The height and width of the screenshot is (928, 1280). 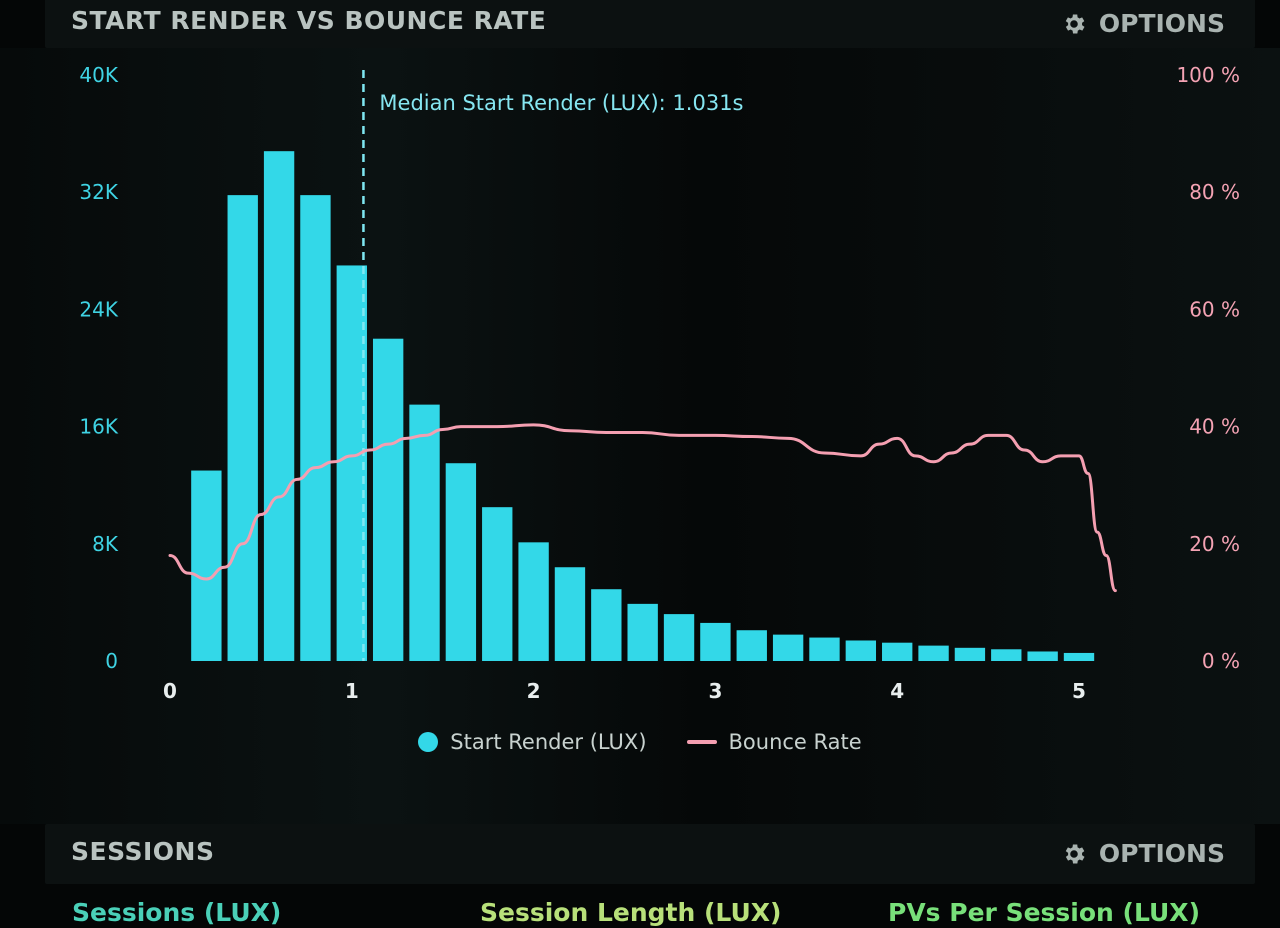 I want to click on y-left-tick-label: 16K, so click(x=98, y=427).